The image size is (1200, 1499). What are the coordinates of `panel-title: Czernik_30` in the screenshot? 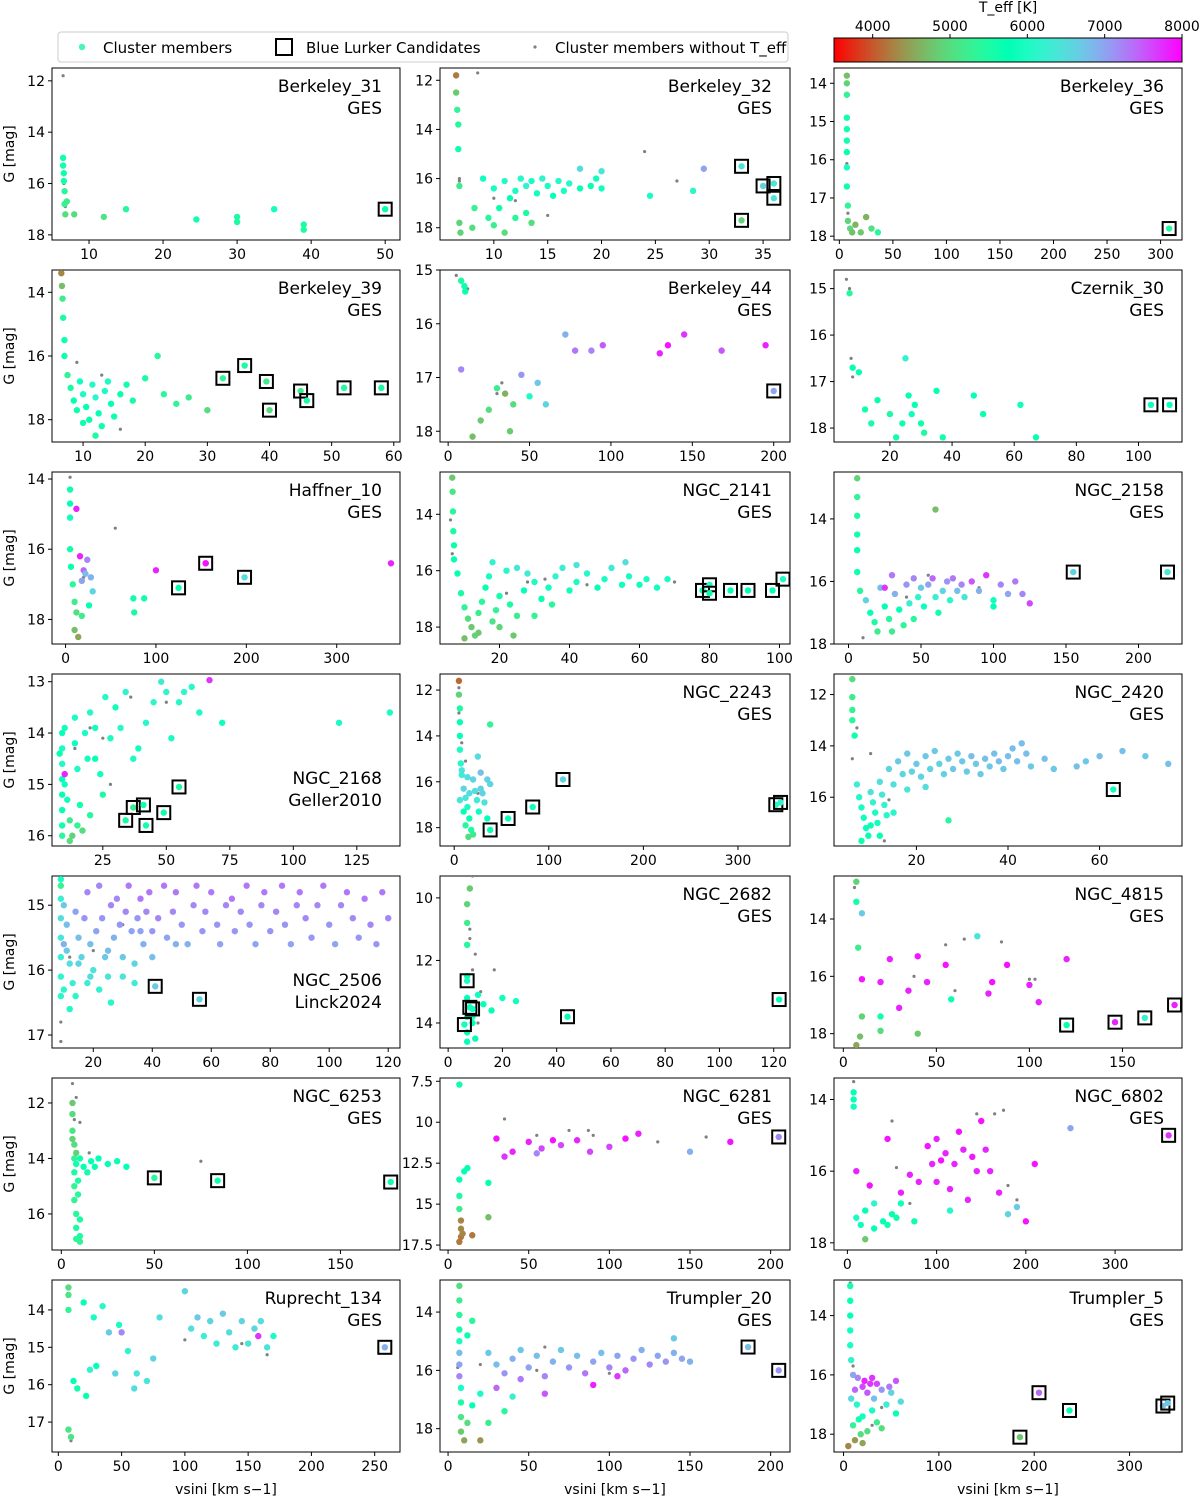 It's located at (1117, 289).